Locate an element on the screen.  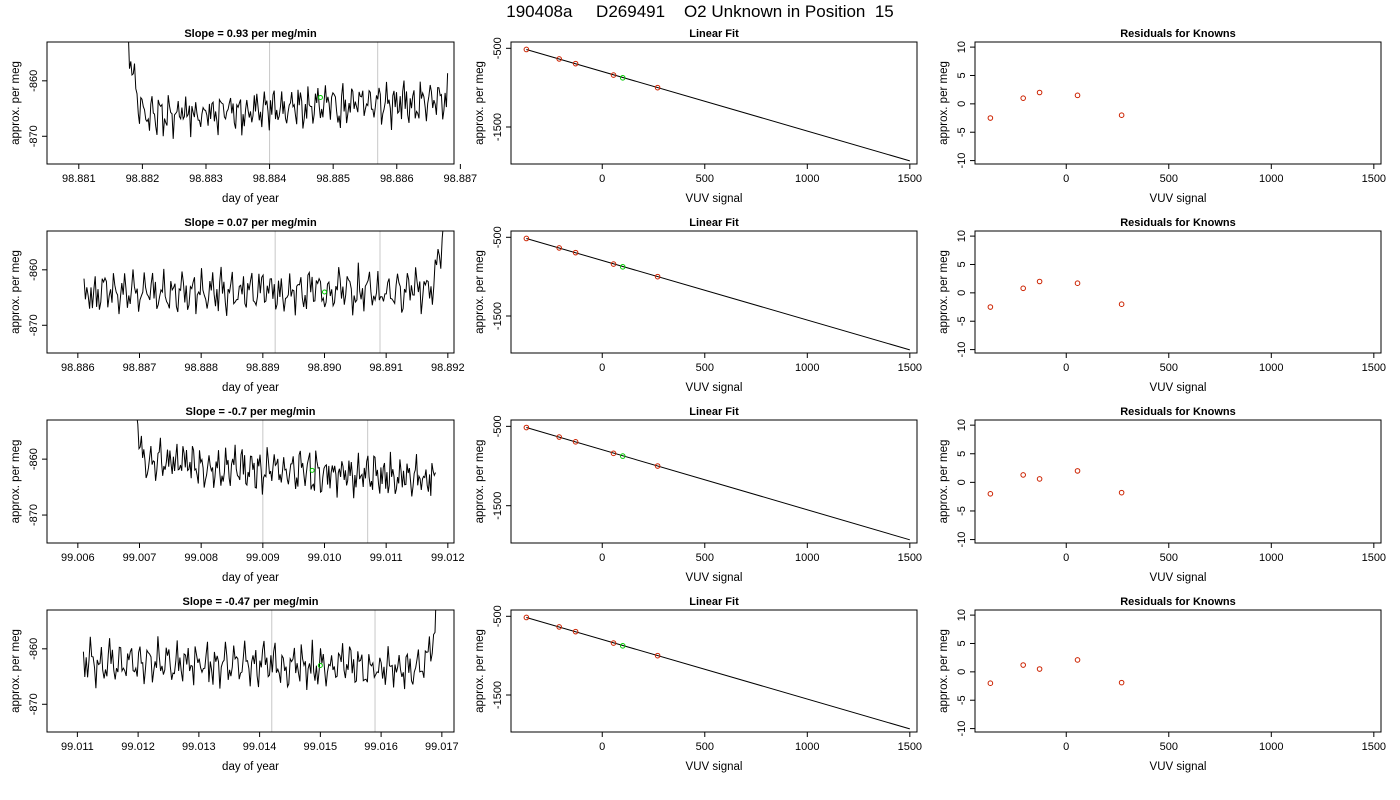
x-tick-label: 98.882 is located at coordinates (143, 179).